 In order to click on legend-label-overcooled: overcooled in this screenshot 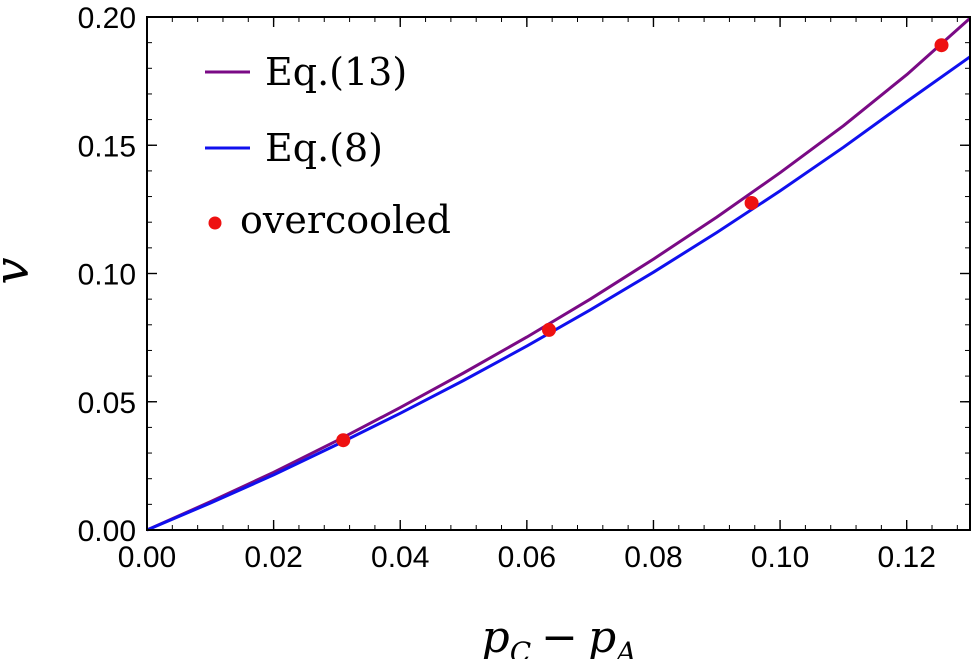, I will do `click(345, 220)`.